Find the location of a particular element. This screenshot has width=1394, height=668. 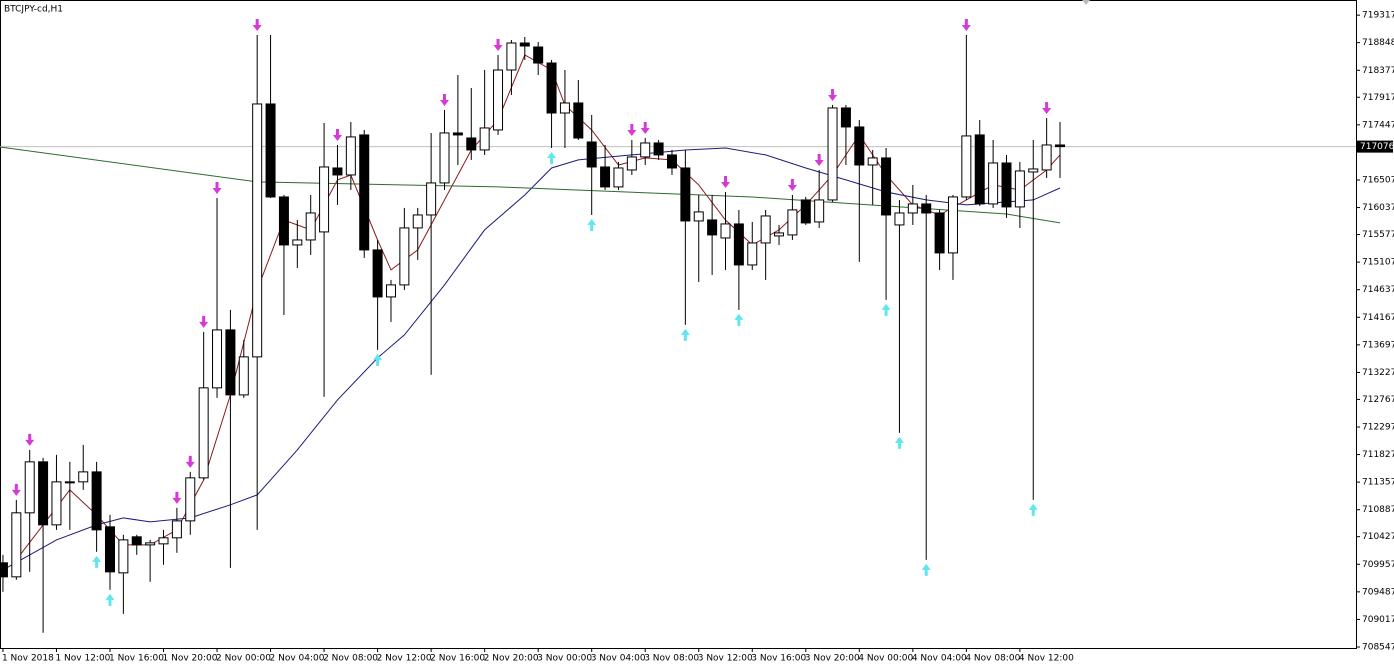

x-tick-label: 3 Nov 16:00 is located at coordinates (778, 659).